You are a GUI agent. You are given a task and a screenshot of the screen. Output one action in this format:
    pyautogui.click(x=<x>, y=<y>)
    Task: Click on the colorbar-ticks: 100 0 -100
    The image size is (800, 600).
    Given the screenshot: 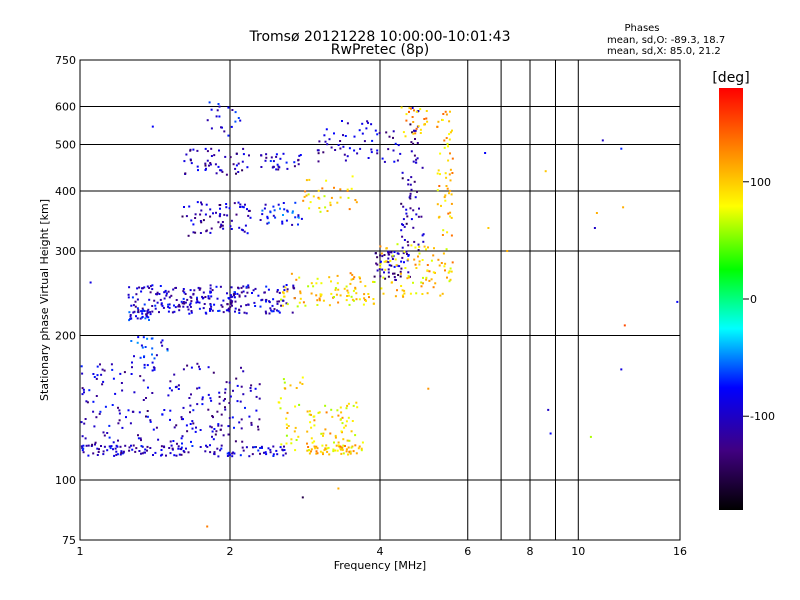 What is the action you would take?
    pyautogui.click(x=759, y=299)
    